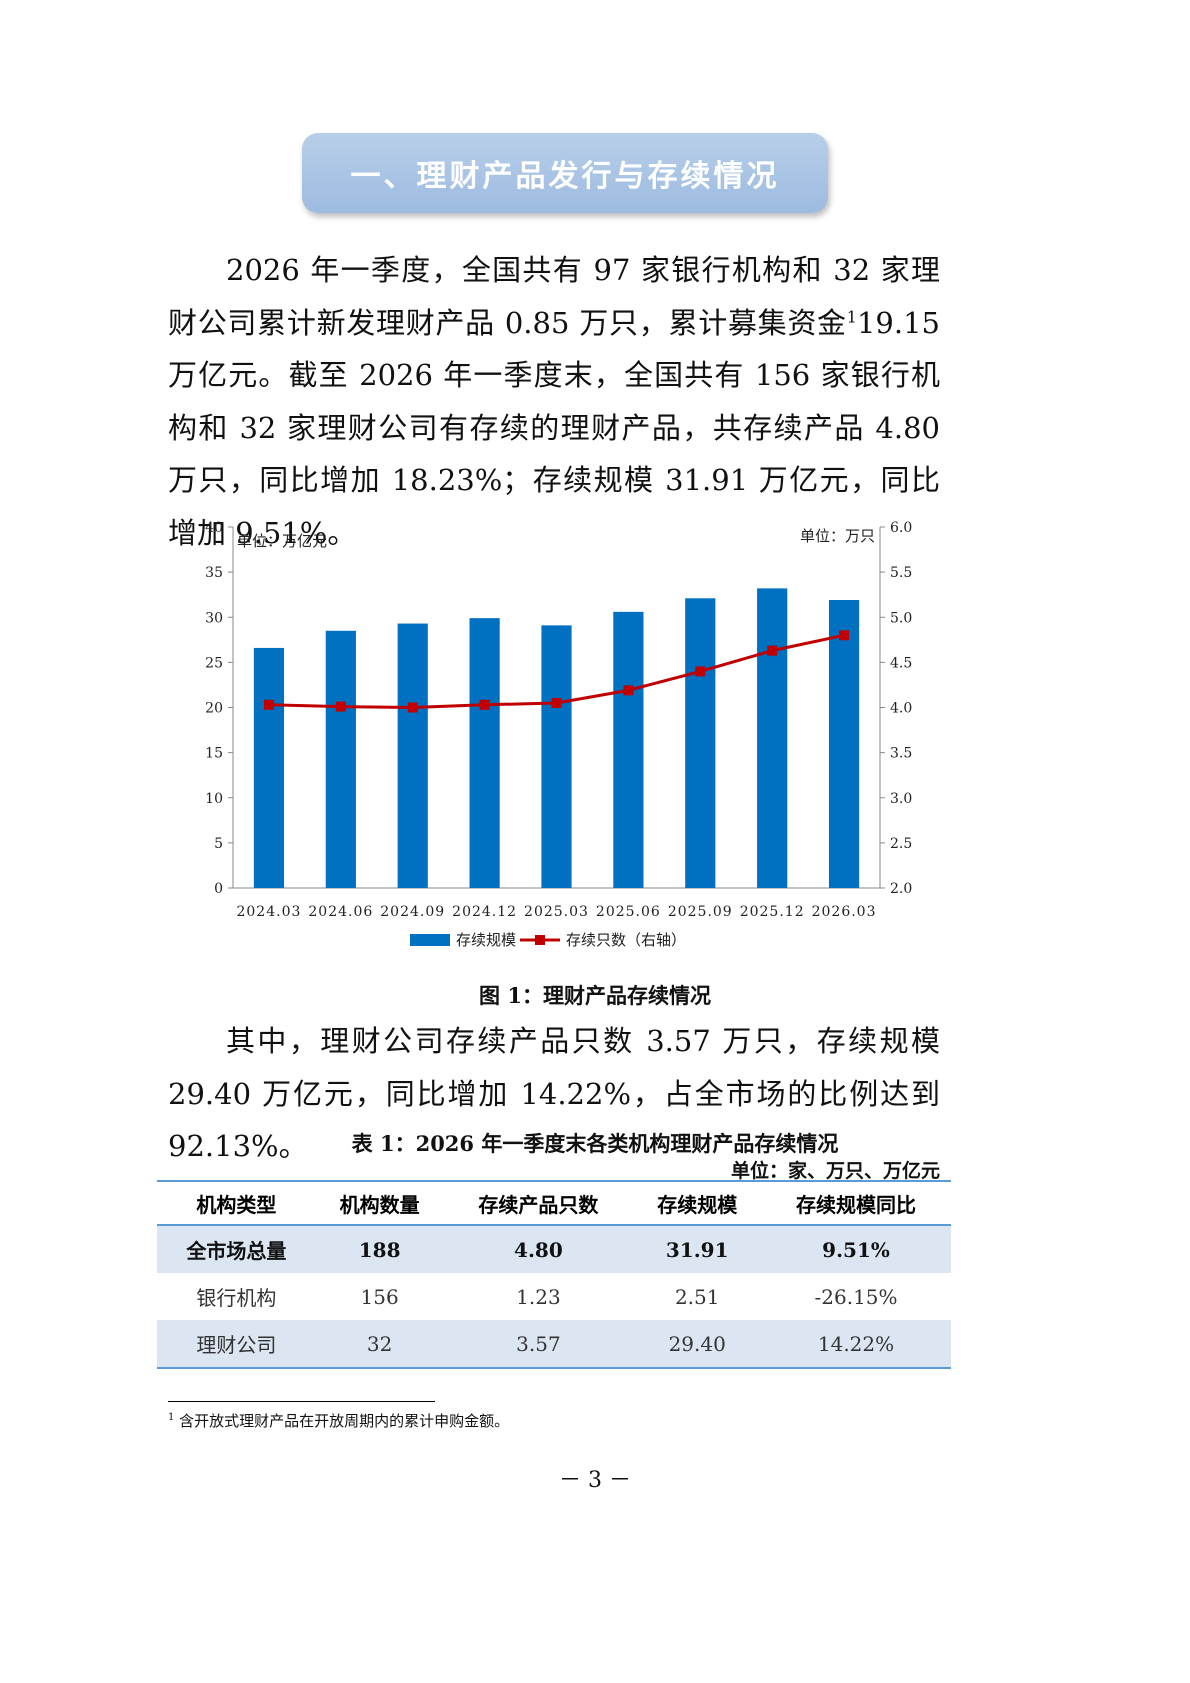 This screenshot has width=1190, height=1683. I want to click on legend-label: 存续只数（右轴）, so click(626, 940).